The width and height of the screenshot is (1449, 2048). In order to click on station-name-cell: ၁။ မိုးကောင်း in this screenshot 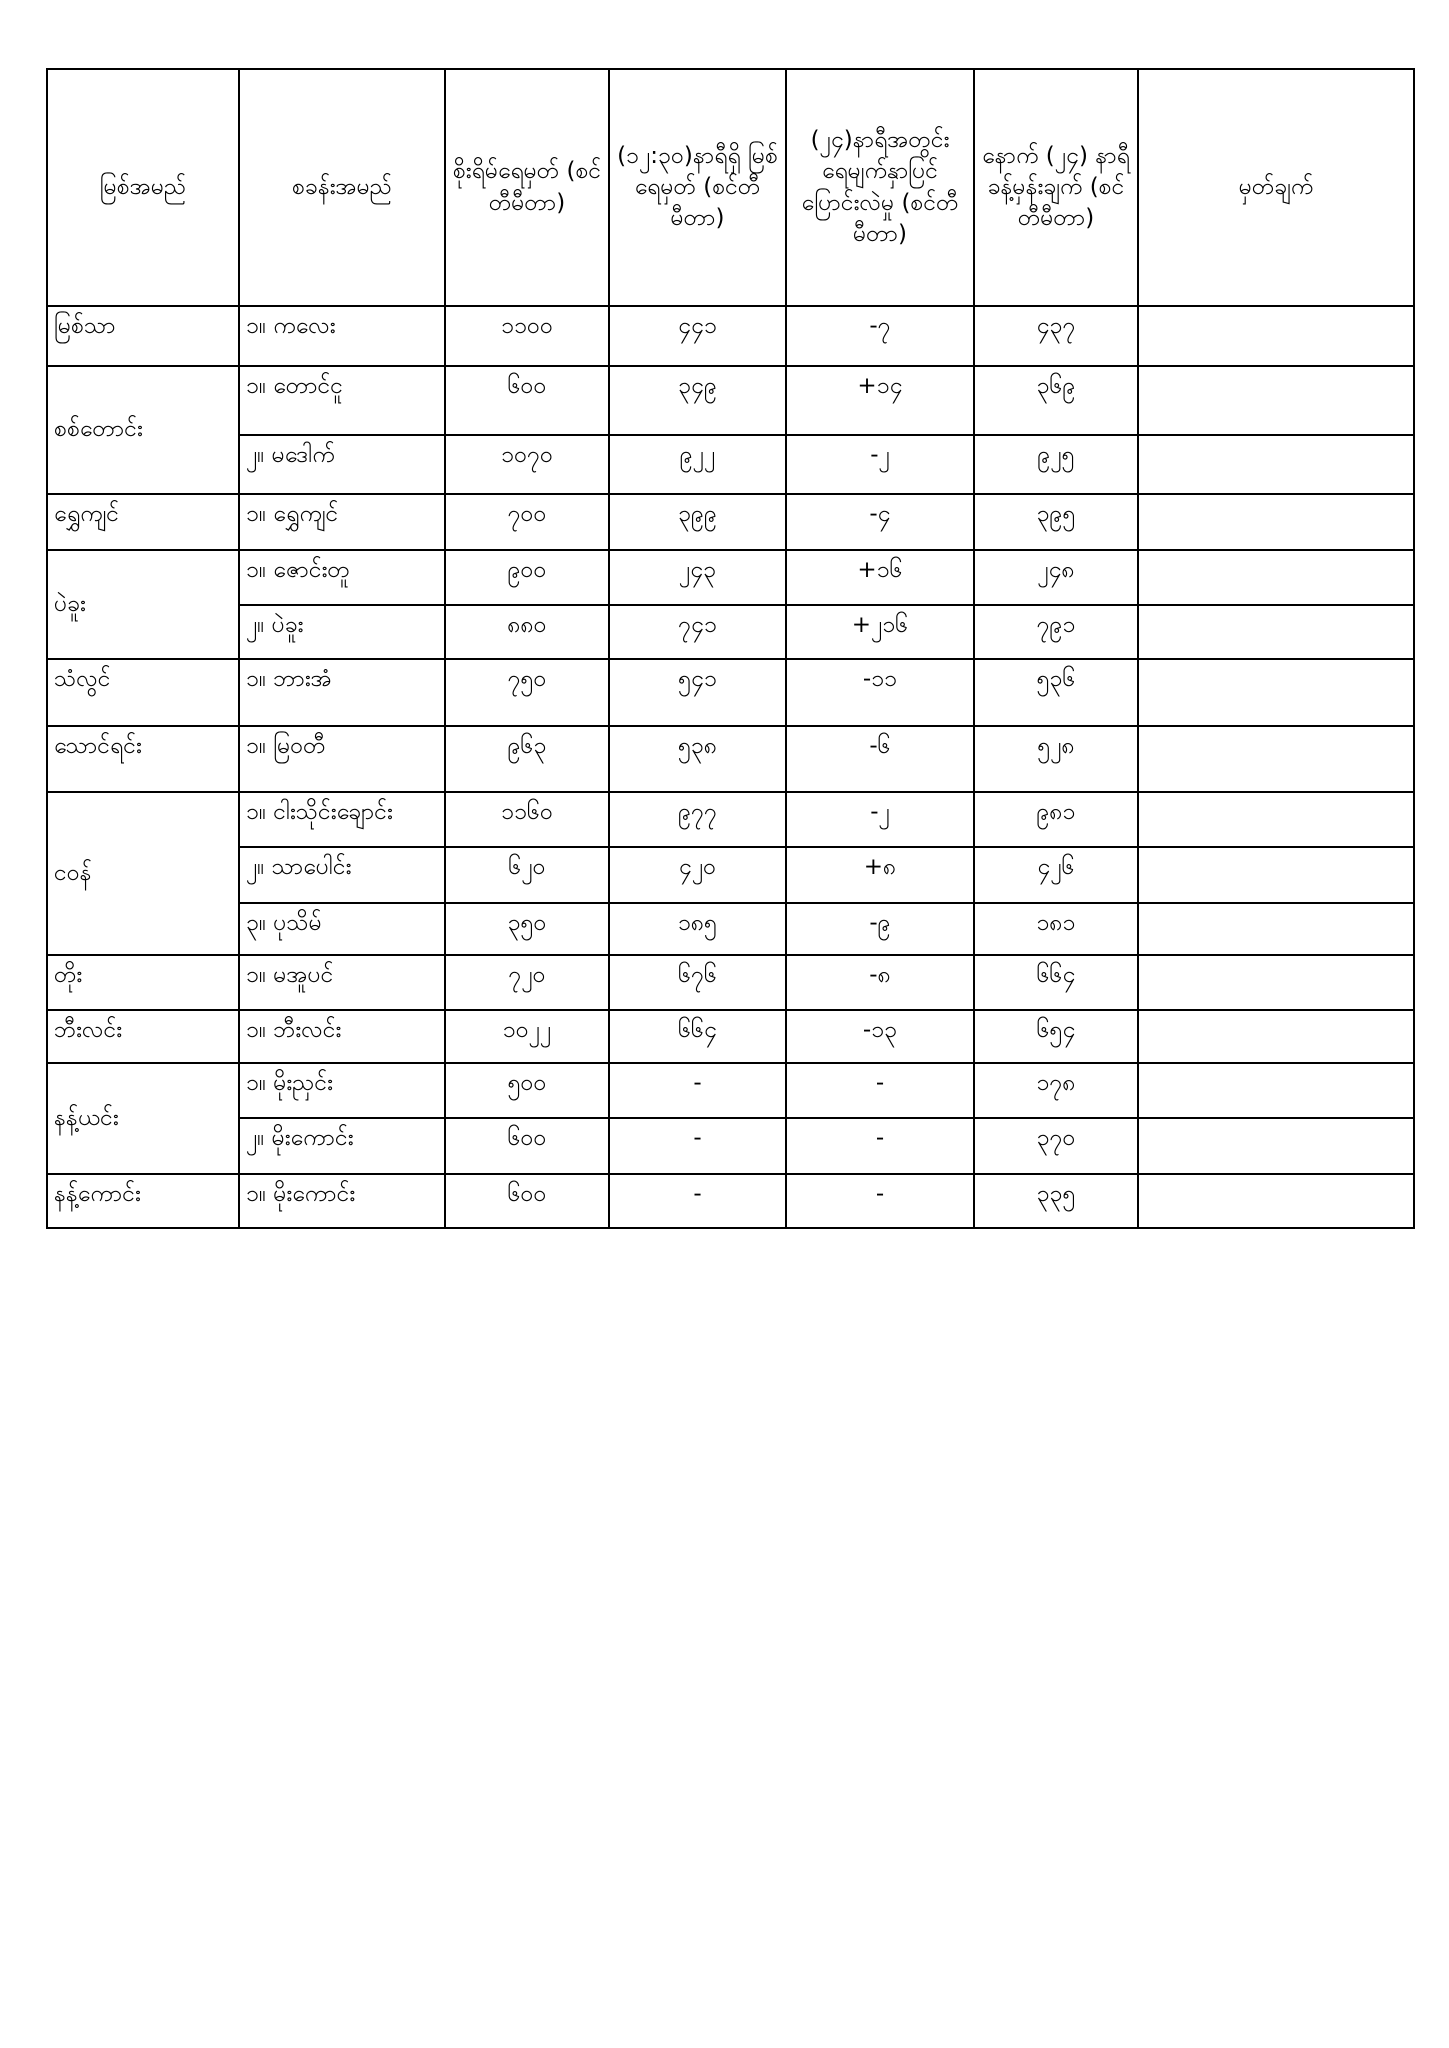, I will do `click(342, 1201)`.